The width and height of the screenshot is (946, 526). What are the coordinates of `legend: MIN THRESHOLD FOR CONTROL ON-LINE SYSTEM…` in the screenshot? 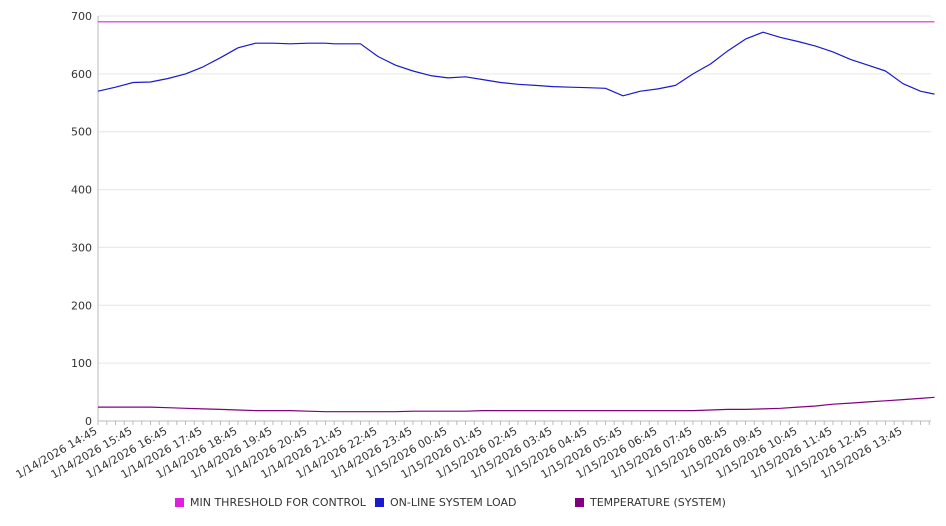 It's located at (473, 506).